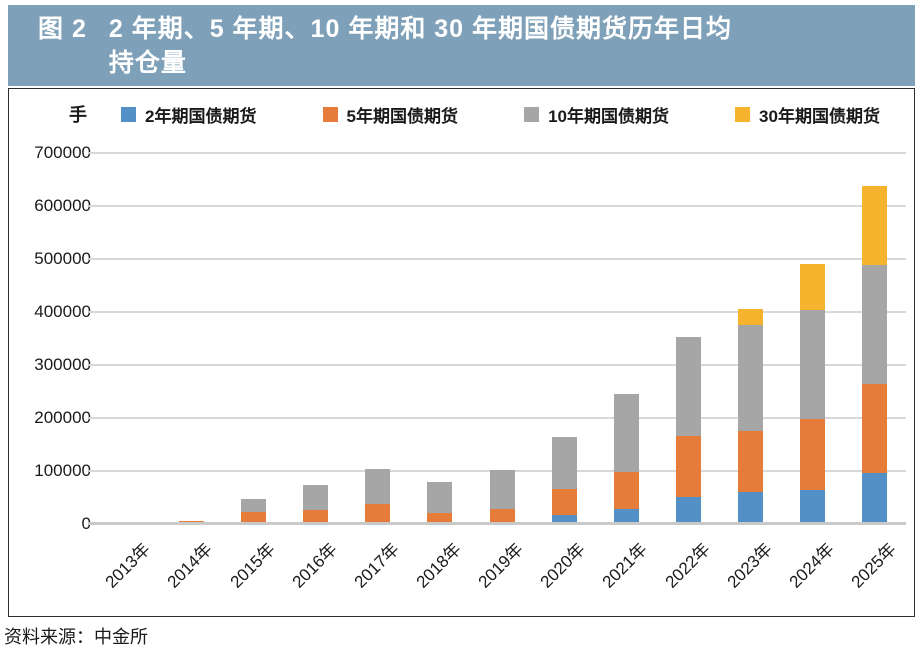 The height and width of the screenshot is (651, 923). I want to click on legend-row: 手 2年期国债期货 5年期国债期货 10年期国债期货 30年期国债期货, so click(483, 114).